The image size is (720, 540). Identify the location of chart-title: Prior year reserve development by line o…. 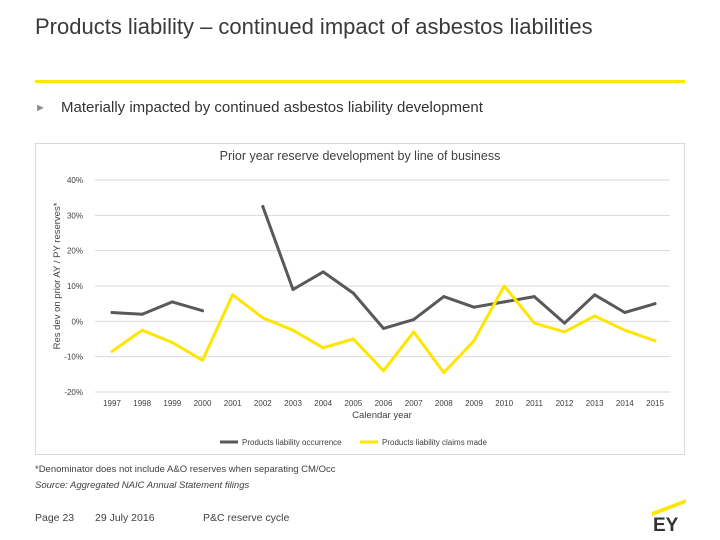
(360, 156).